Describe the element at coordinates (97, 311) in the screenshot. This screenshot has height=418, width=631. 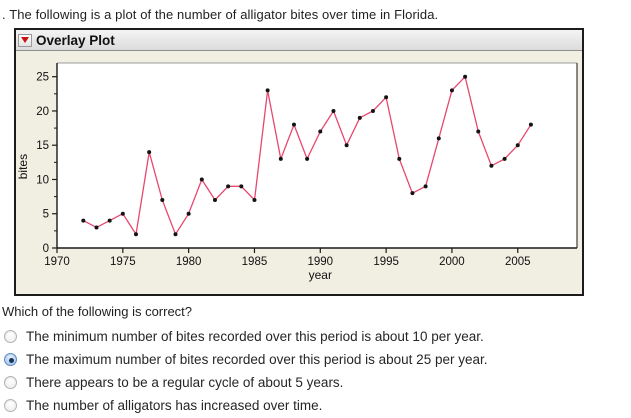
I see `question-prompt: Which of the following is correct?` at that location.